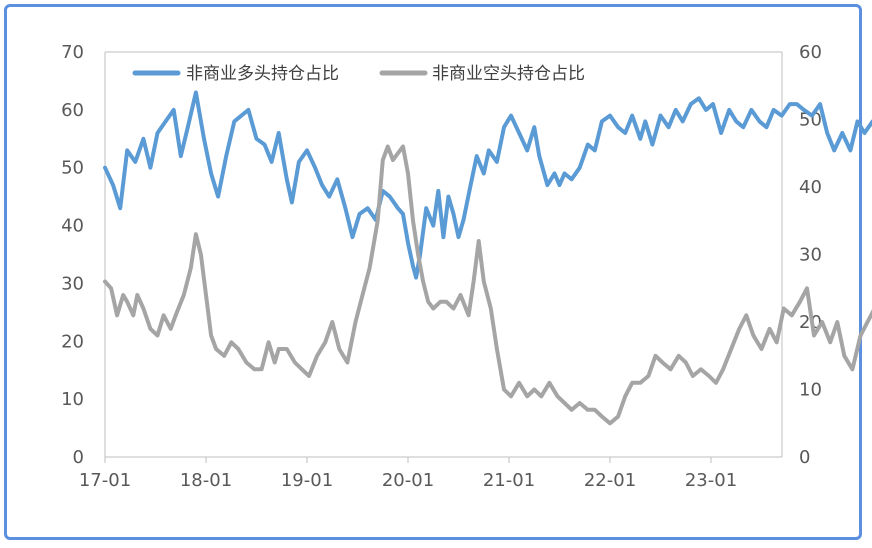 This screenshot has width=872, height=548. What do you see at coordinates (810, 52) in the screenshot?
I see `right-y-tick-label: 60` at bounding box center [810, 52].